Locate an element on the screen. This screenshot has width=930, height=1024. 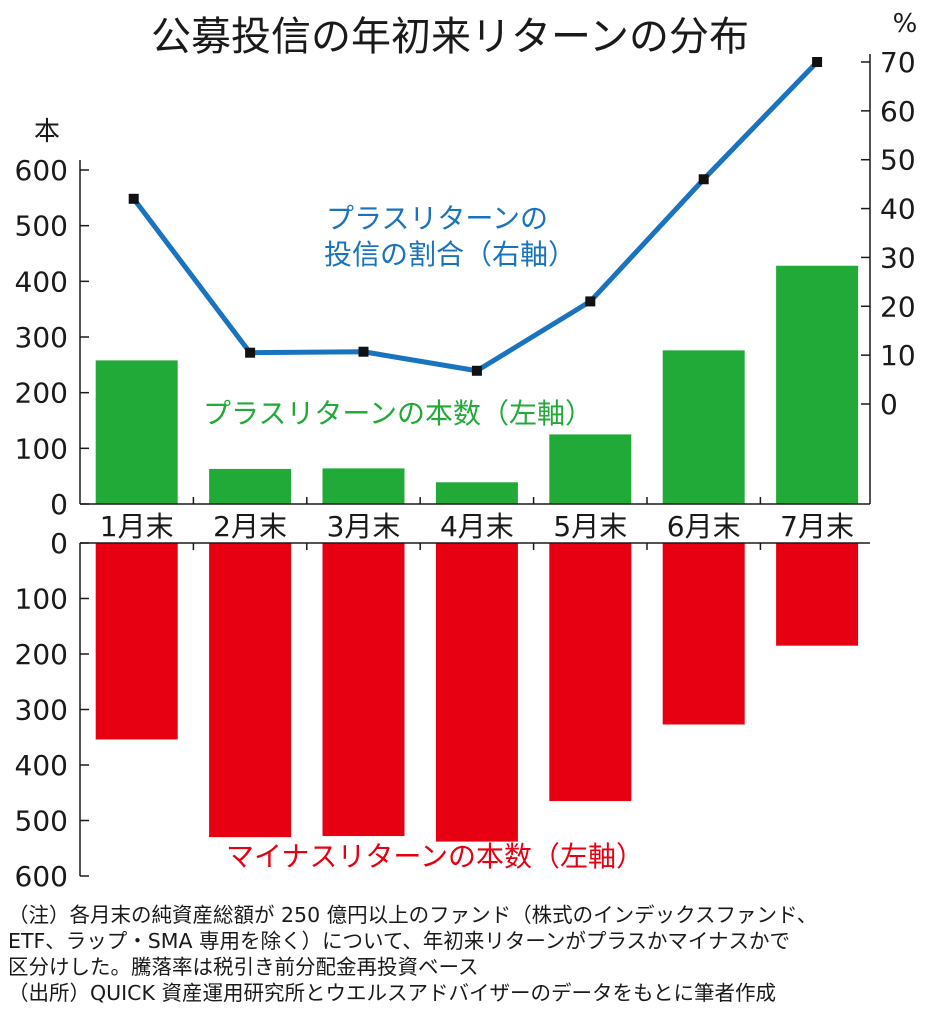
category-label: 1月末 is located at coordinates (137, 526).